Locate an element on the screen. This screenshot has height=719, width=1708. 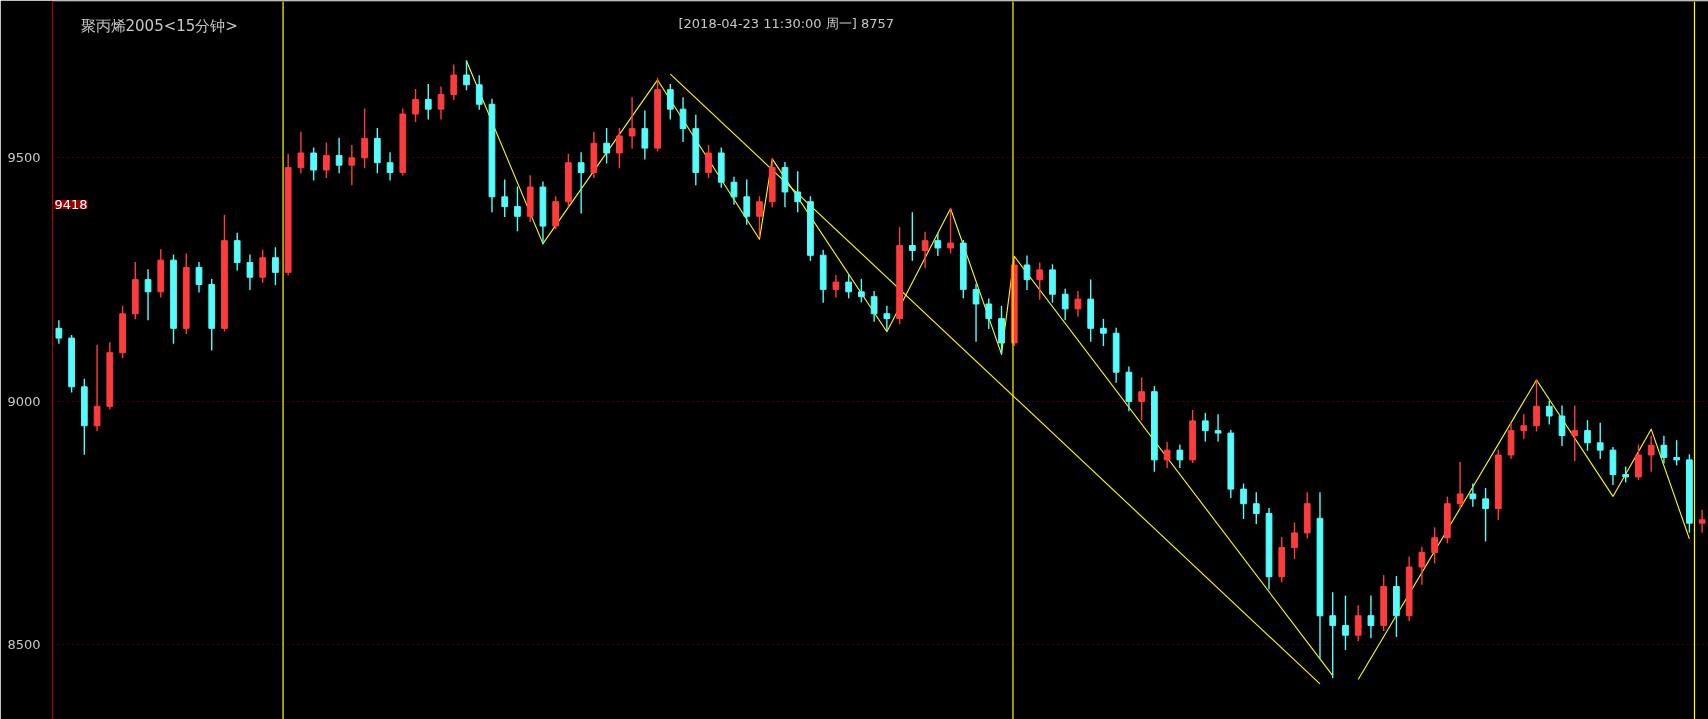
y-tick-label: 8500 is located at coordinates (24, 645).